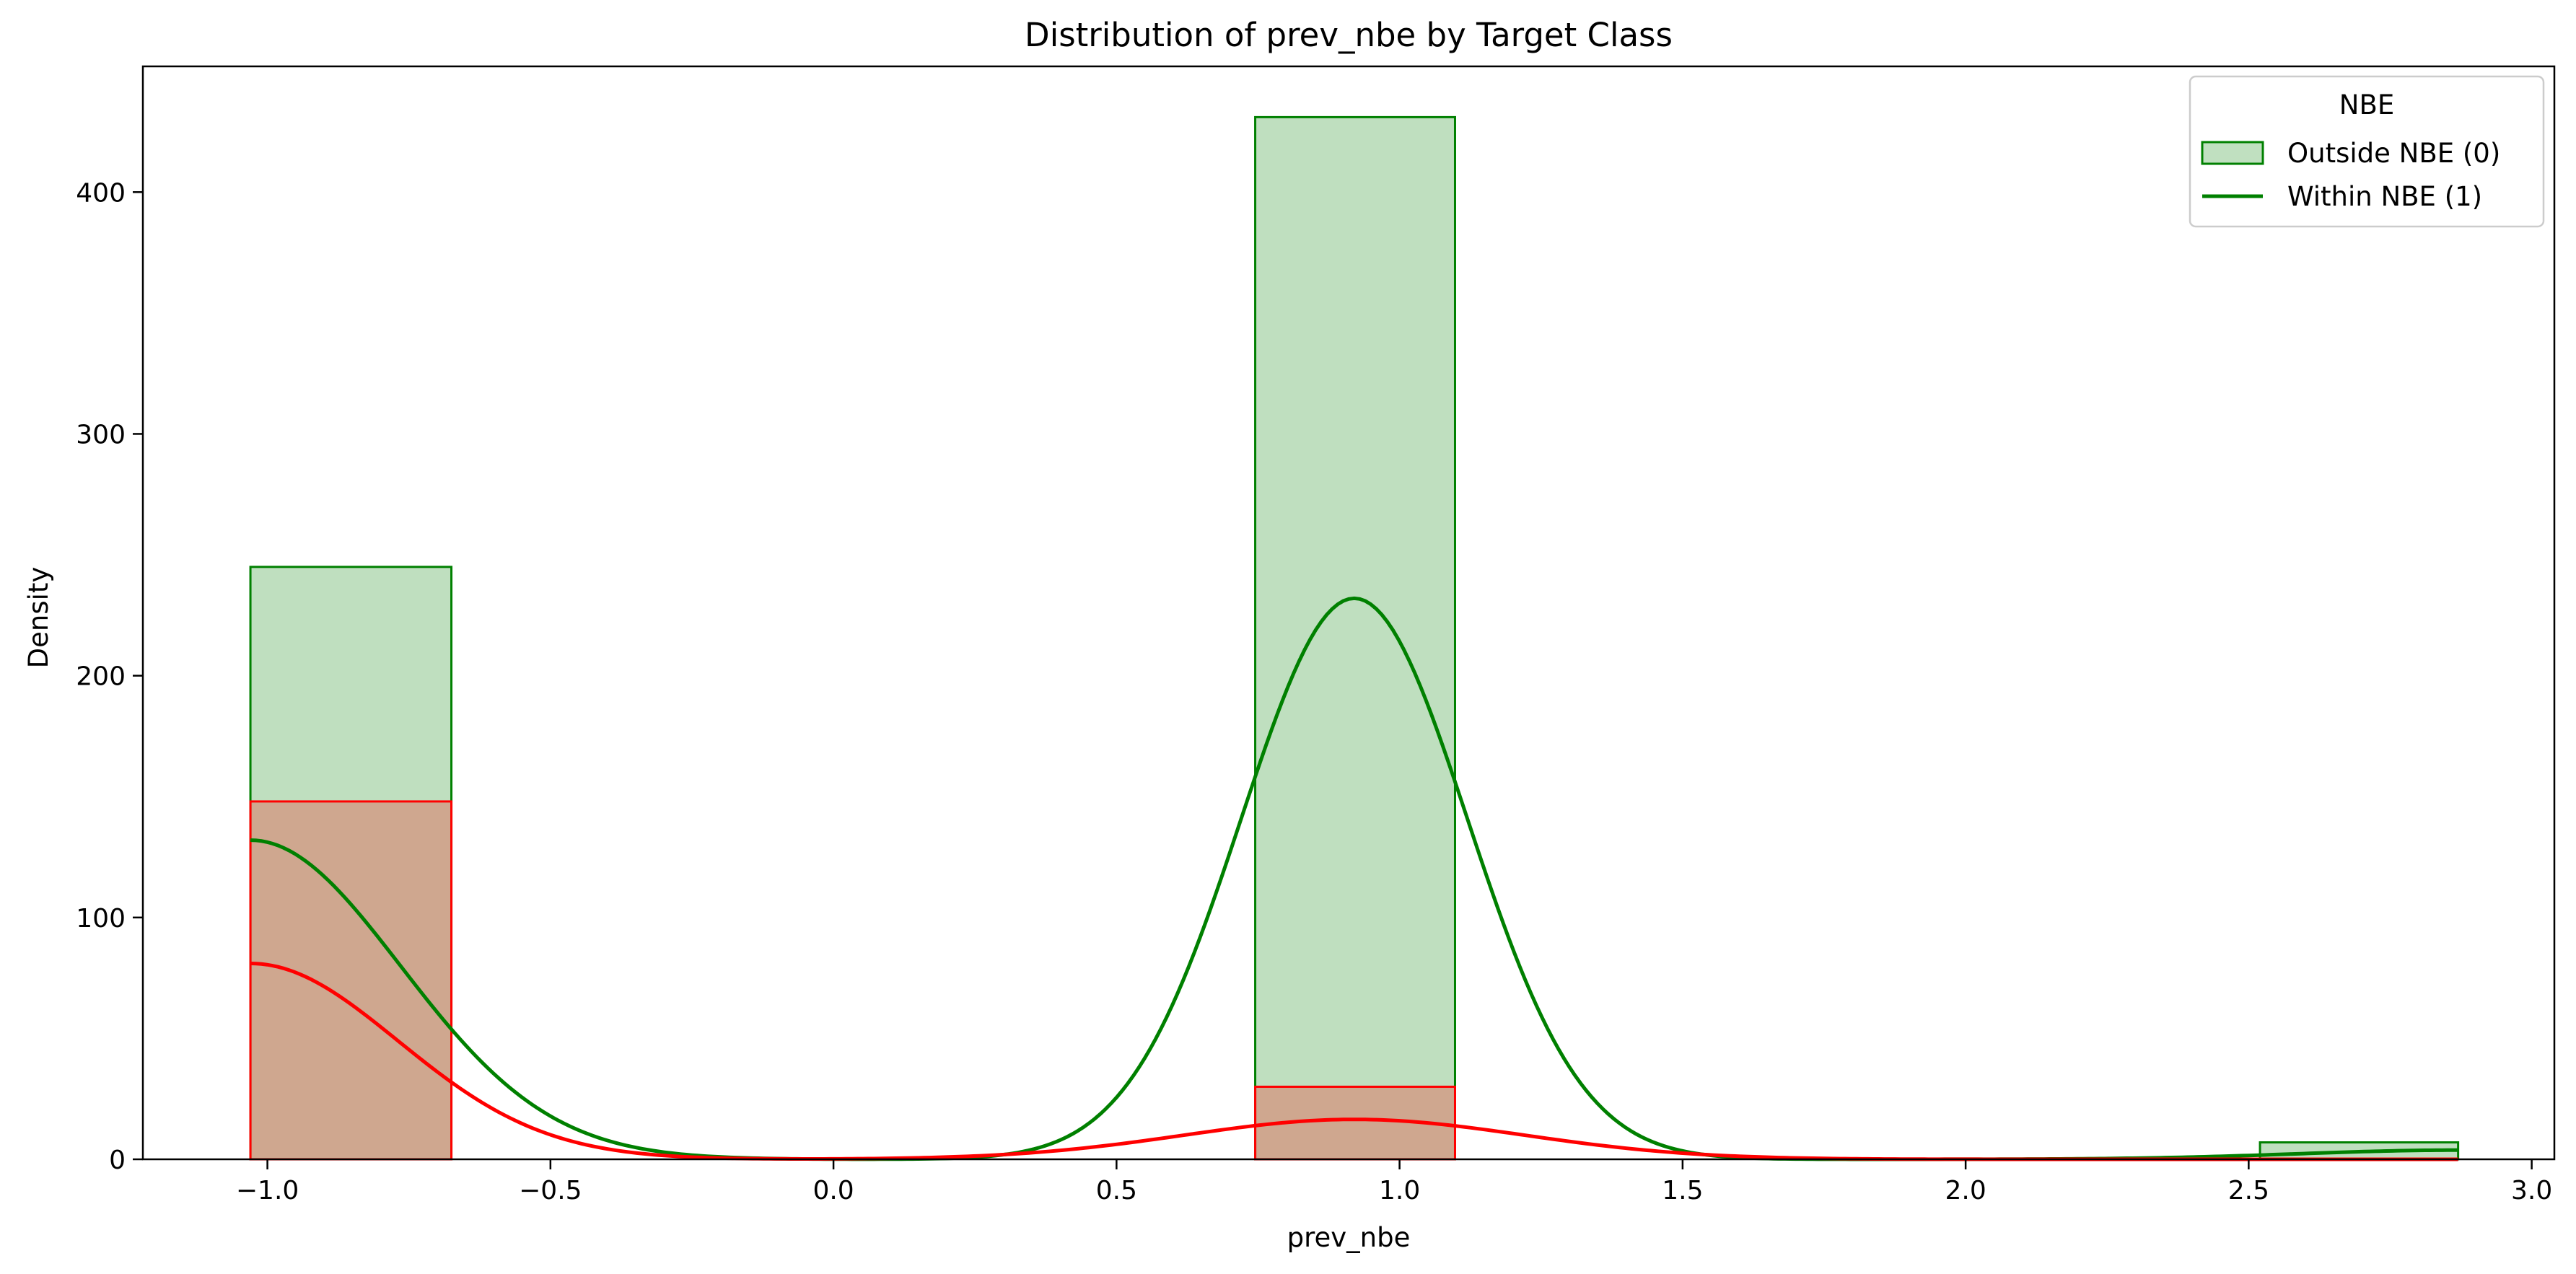 This screenshot has width=2576, height=1274. Describe the element at coordinates (267, 1191) in the screenshot. I see `x-tick-label: −1.0` at that location.